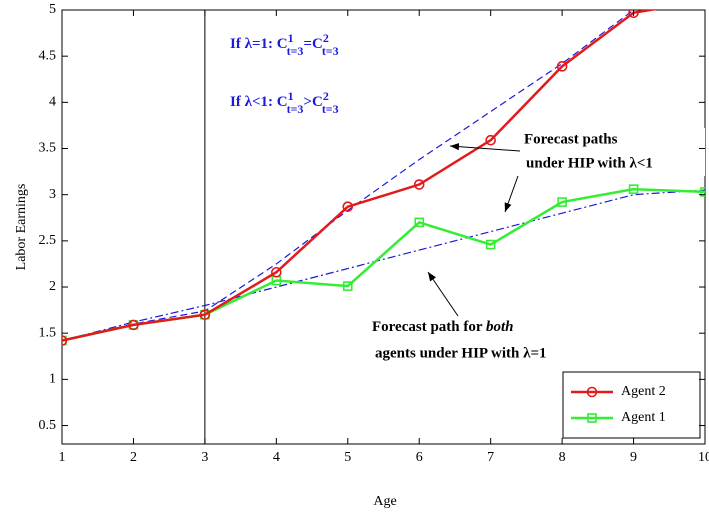 Image resolution: width=709 pixels, height=514 pixels. I want to click on x-tick-label: 3, so click(204, 457).